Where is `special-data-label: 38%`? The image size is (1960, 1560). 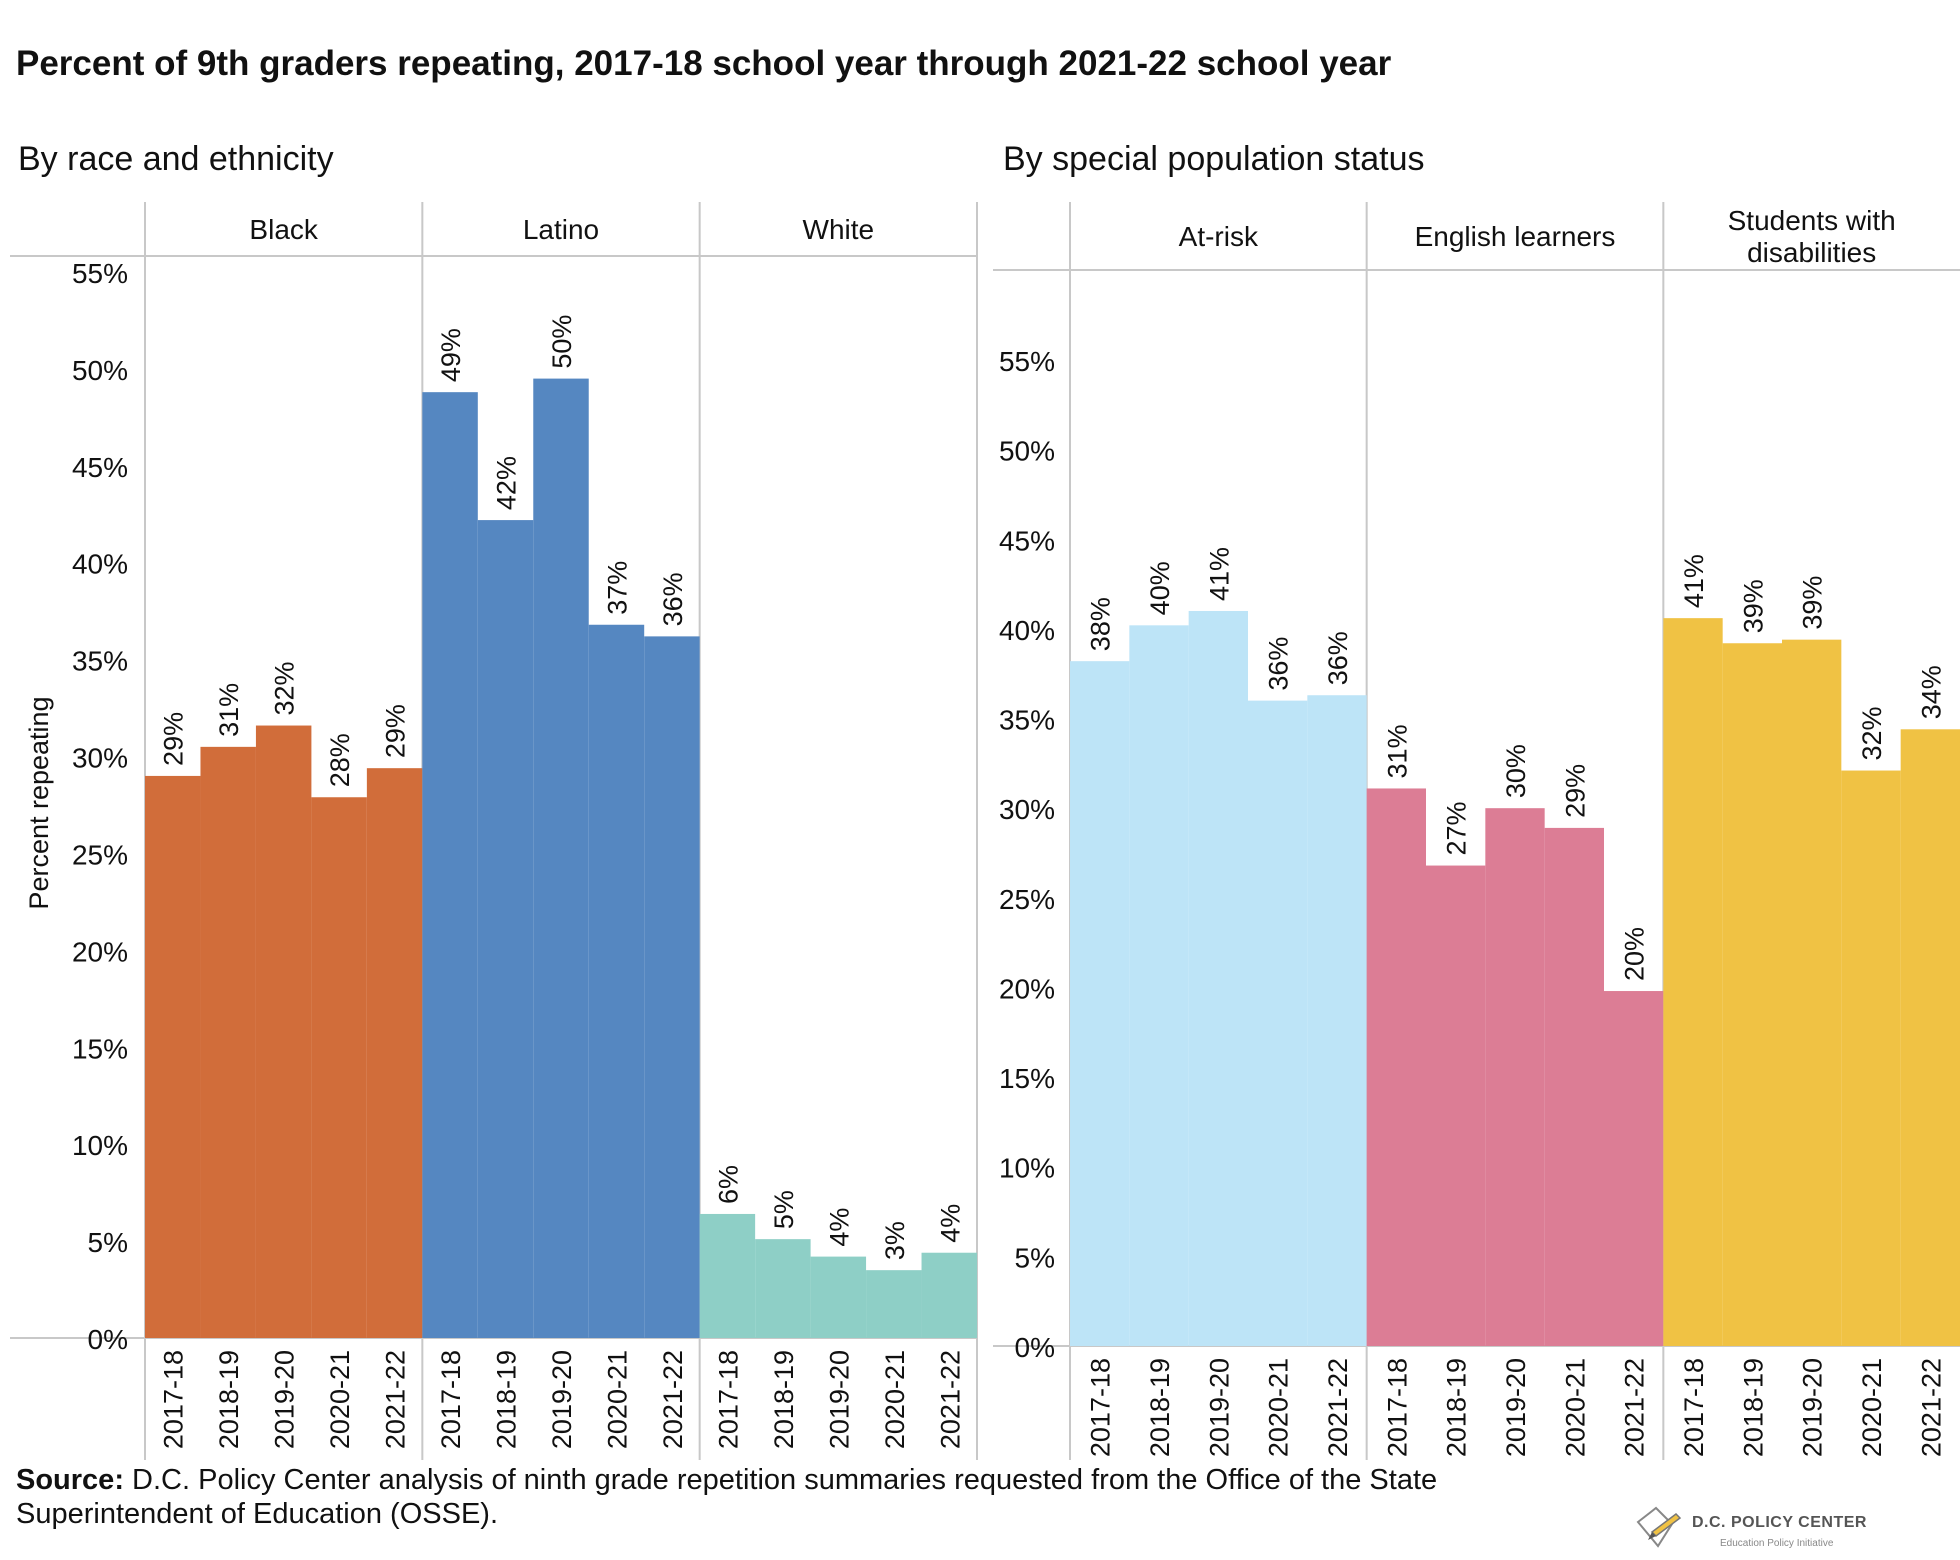
special-data-label: 38% is located at coordinates (1101, 624).